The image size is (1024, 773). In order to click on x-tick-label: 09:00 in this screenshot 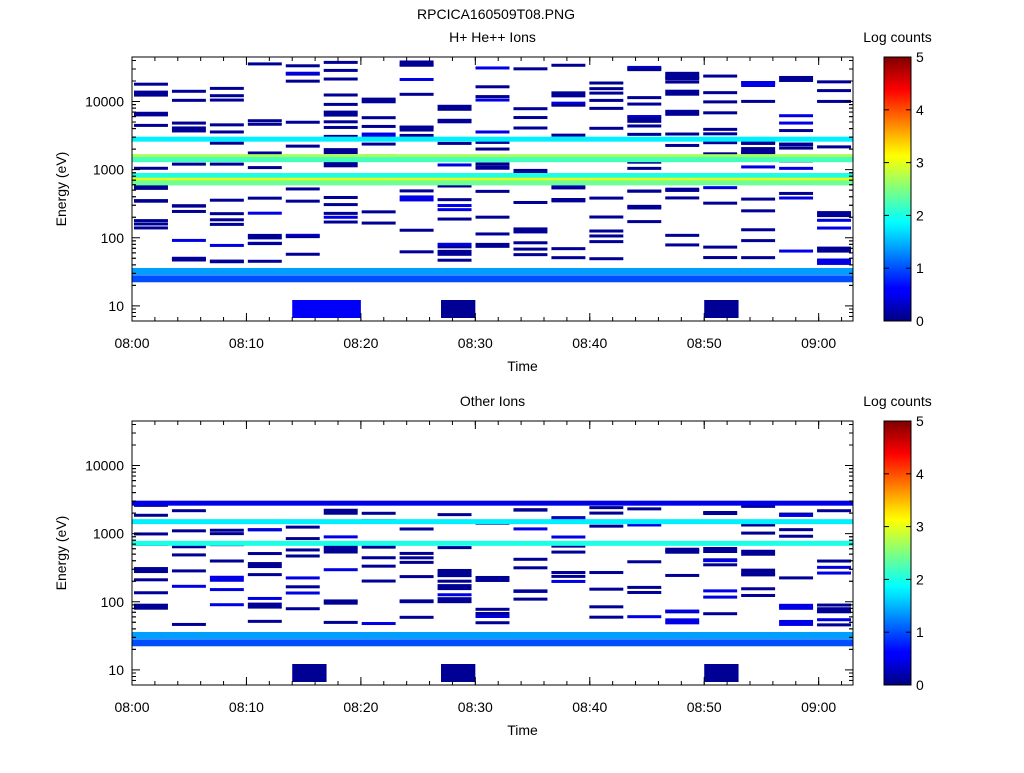, I will do `click(818, 343)`.